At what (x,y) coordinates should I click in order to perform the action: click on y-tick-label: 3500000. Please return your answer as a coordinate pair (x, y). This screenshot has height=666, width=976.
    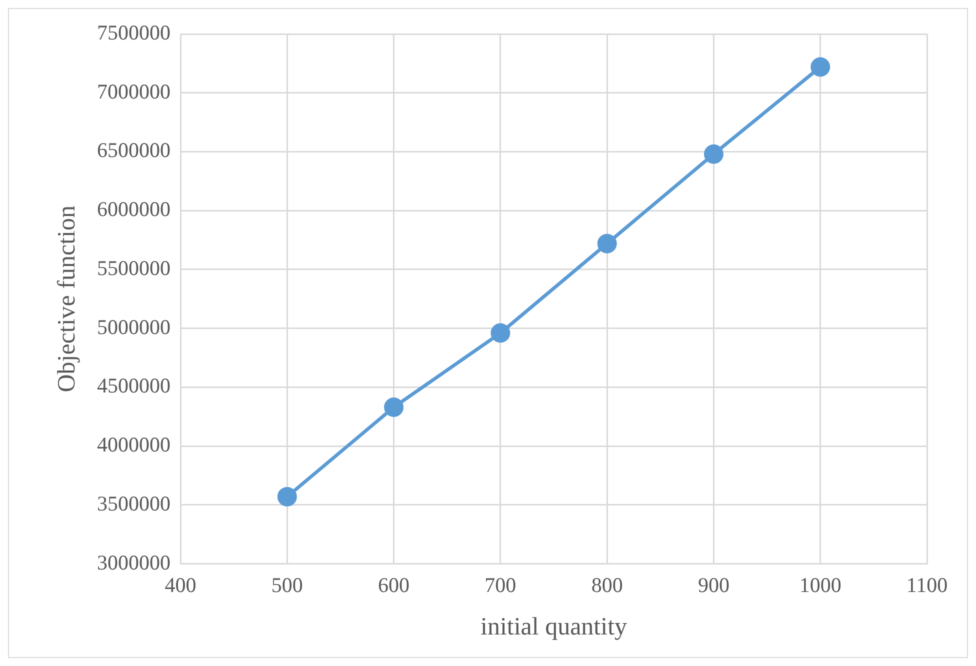
    Looking at the image, I should click on (133, 503).